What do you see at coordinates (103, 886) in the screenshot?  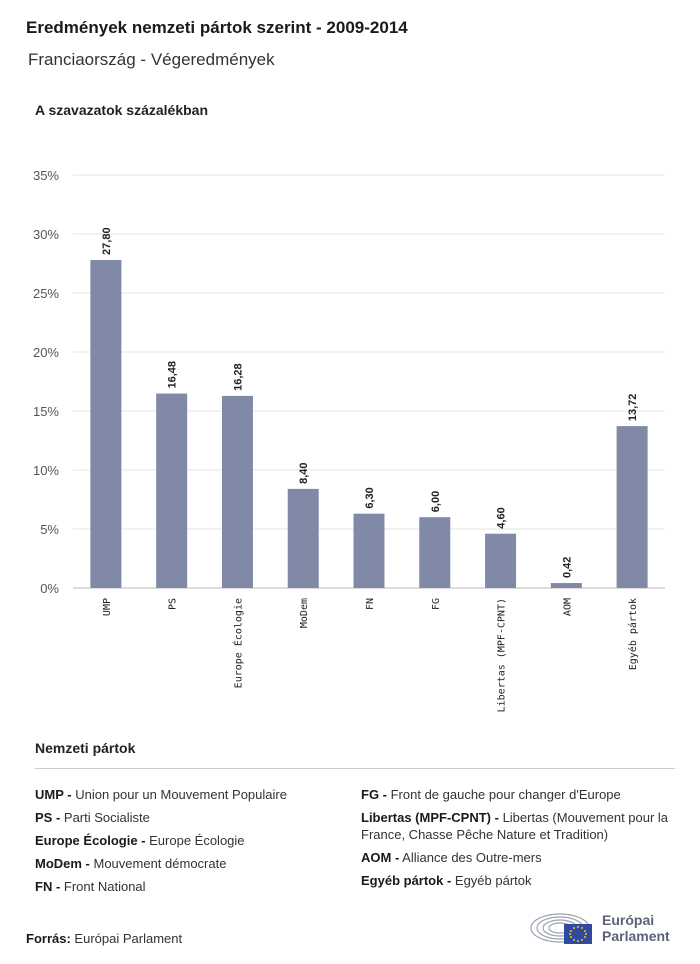 I see `legend-full-name: Front National` at bounding box center [103, 886].